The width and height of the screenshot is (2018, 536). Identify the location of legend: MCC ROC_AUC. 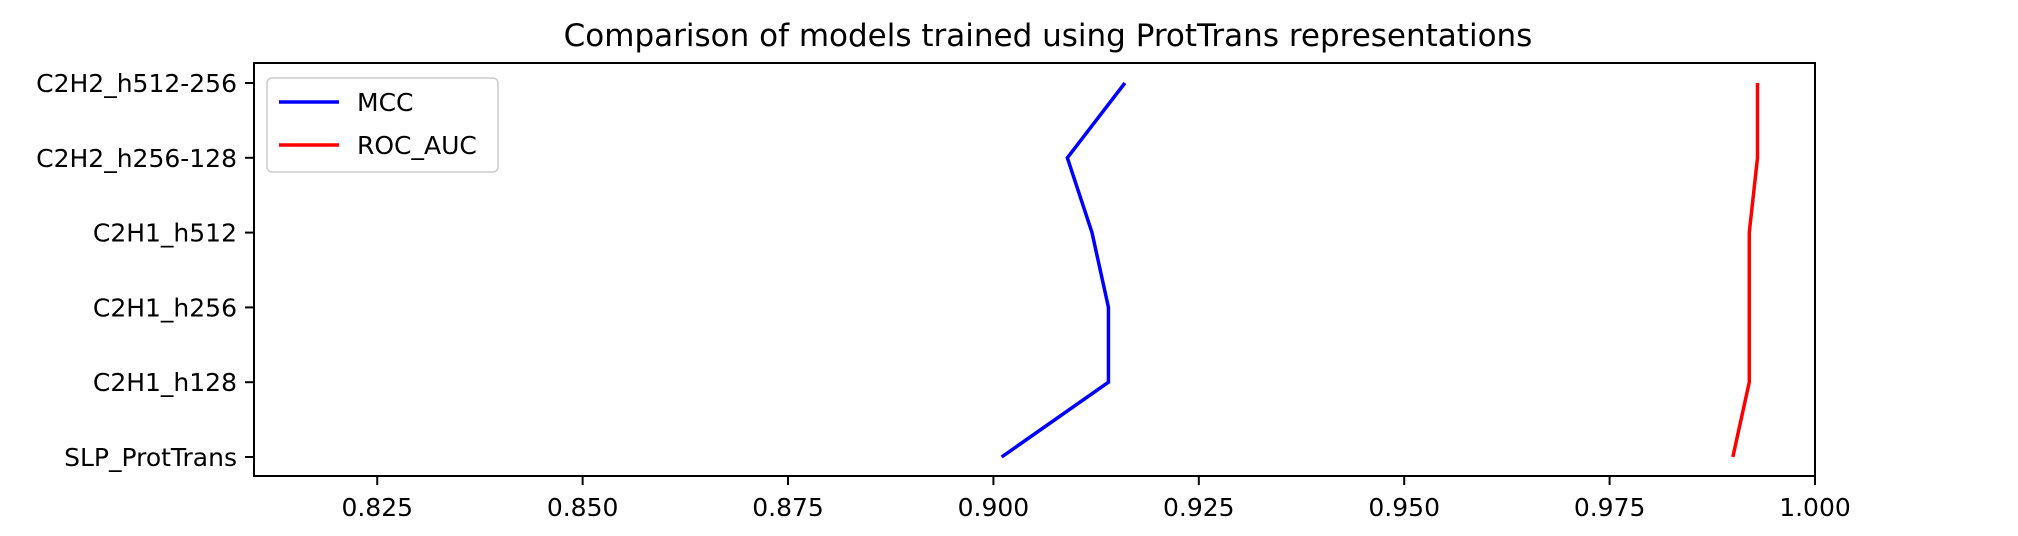
(382, 125).